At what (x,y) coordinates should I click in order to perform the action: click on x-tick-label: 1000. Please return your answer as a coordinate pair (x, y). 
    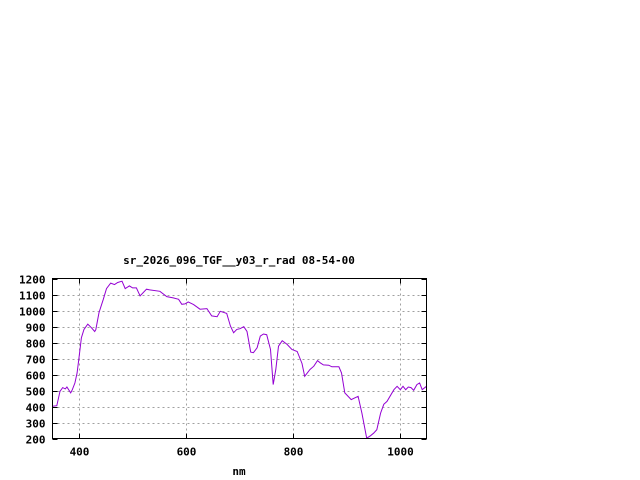
    Looking at the image, I should click on (400, 452).